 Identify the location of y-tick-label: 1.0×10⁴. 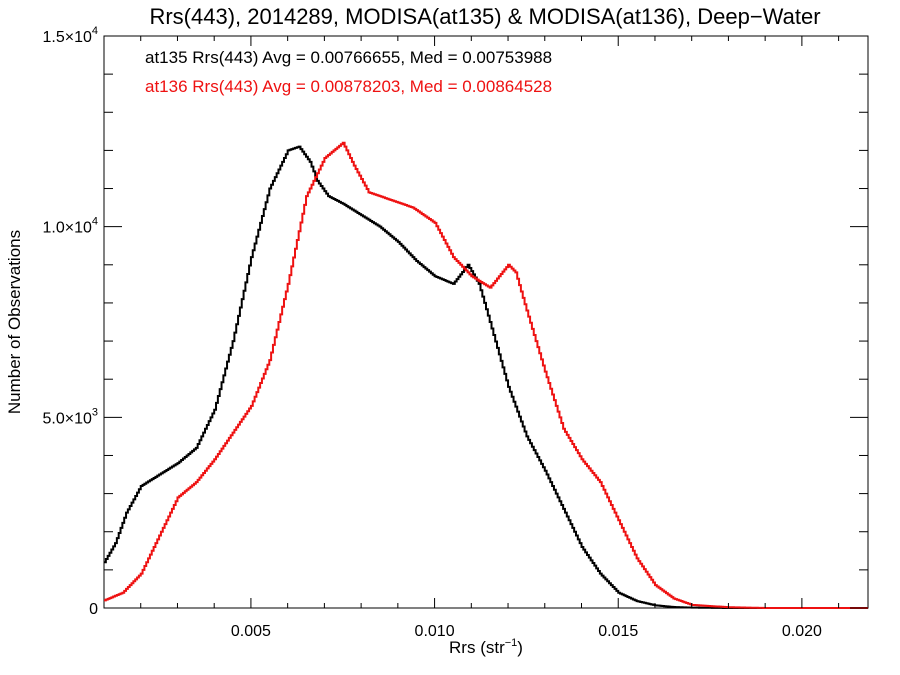
(70, 226).